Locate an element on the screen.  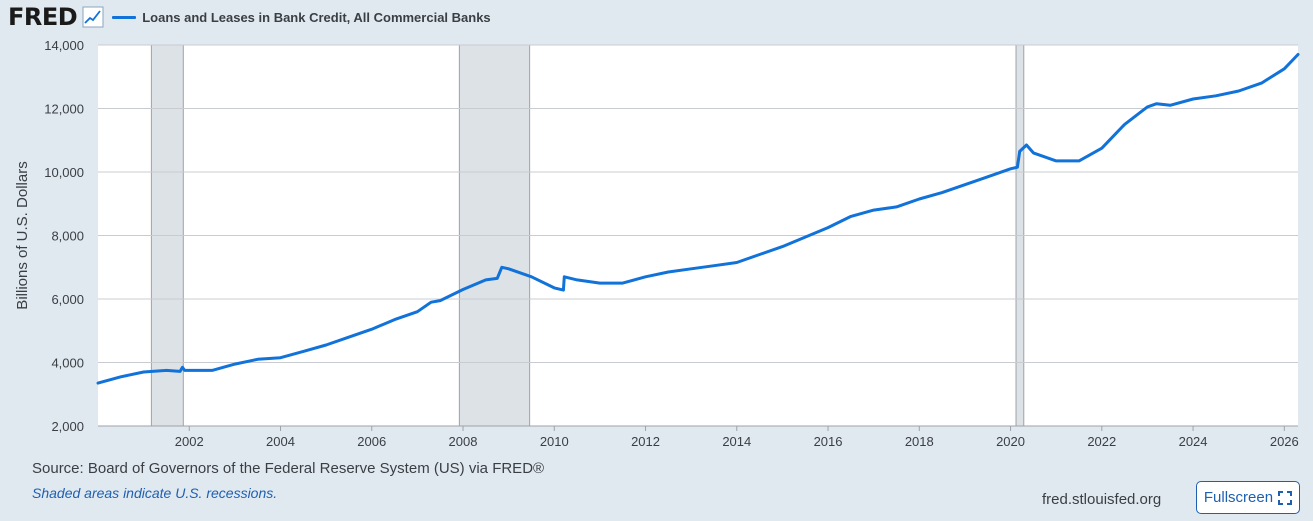
fred-logo: FRED is located at coordinates (43, 17).